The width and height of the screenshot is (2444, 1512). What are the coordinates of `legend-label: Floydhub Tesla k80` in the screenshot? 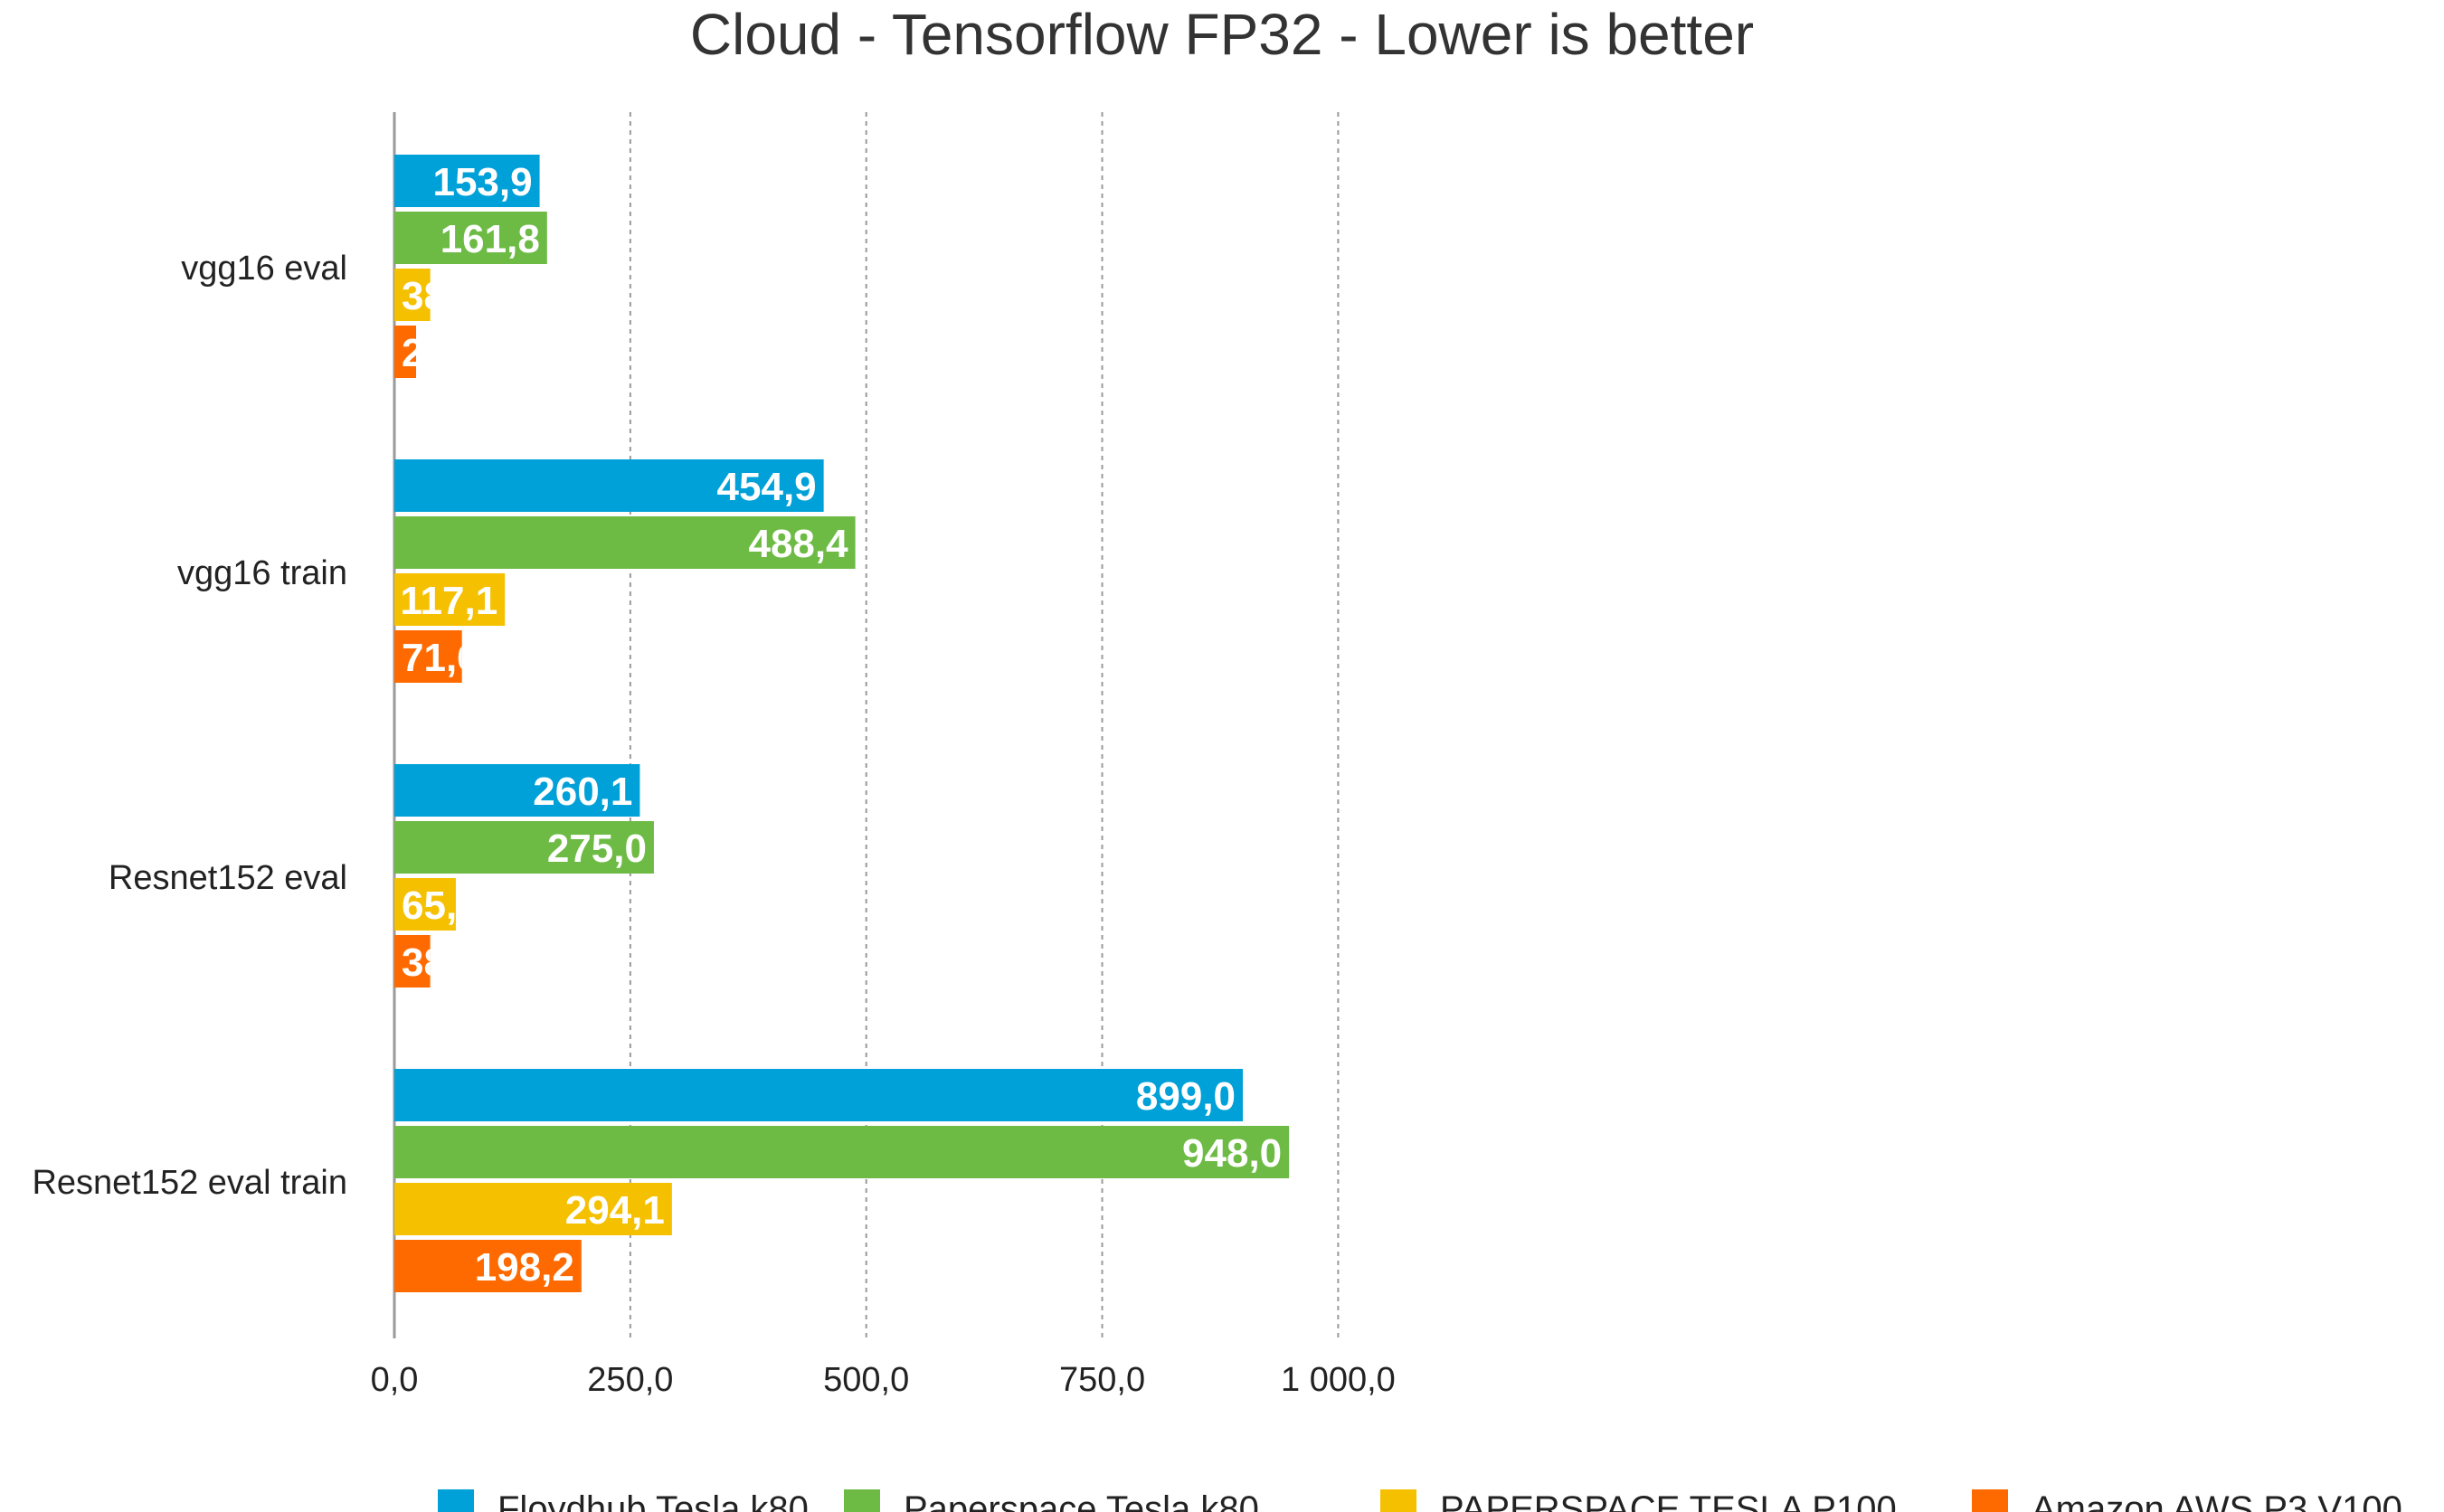 It's located at (653, 1500).